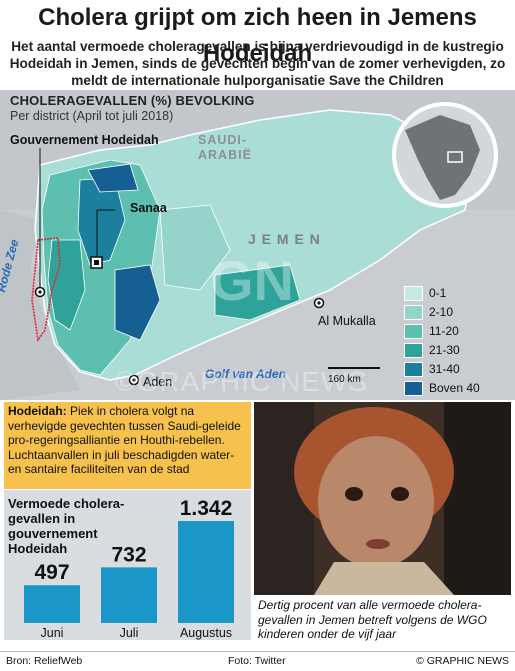 The height and width of the screenshot is (671, 515). What do you see at coordinates (129, 595) in the screenshot?
I see `bar-juli` at bounding box center [129, 595].